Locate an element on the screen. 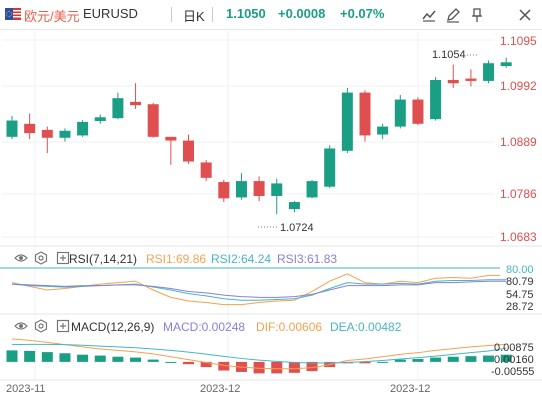  dea-line is located at coordinates (259, 353).